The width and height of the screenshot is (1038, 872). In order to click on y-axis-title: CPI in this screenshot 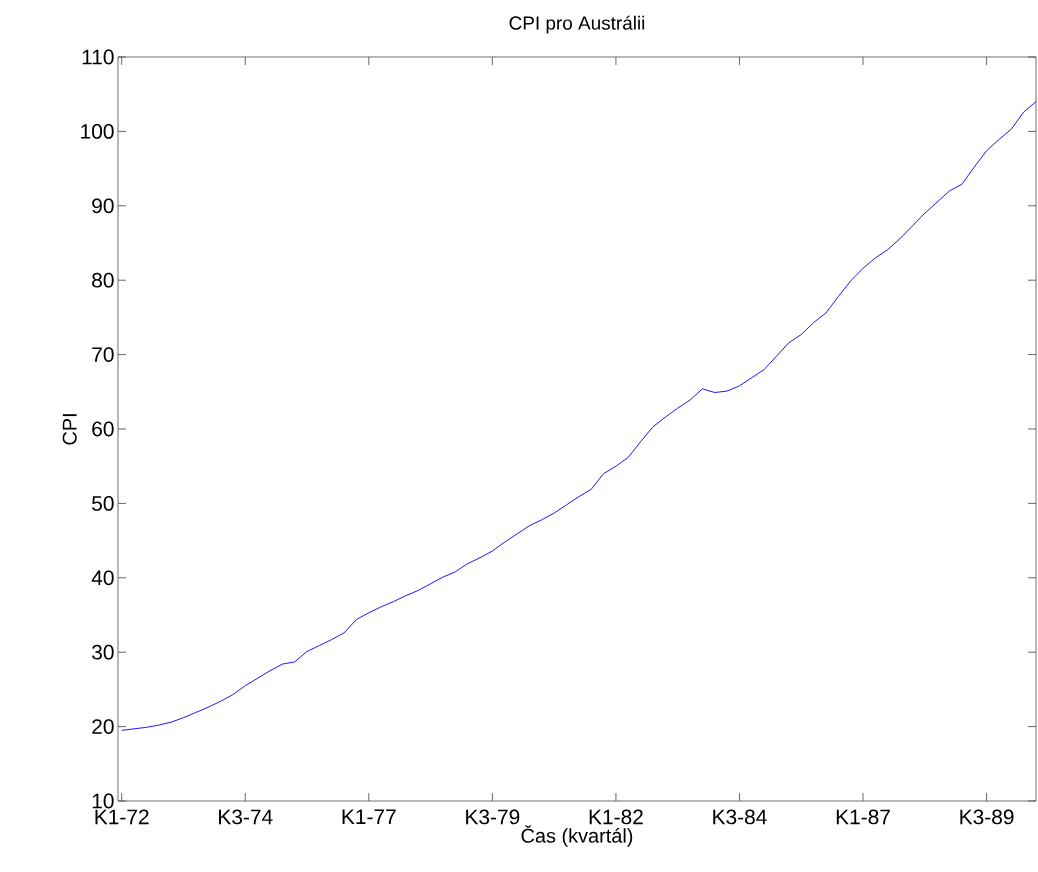, I will do `click(69, 429)`.